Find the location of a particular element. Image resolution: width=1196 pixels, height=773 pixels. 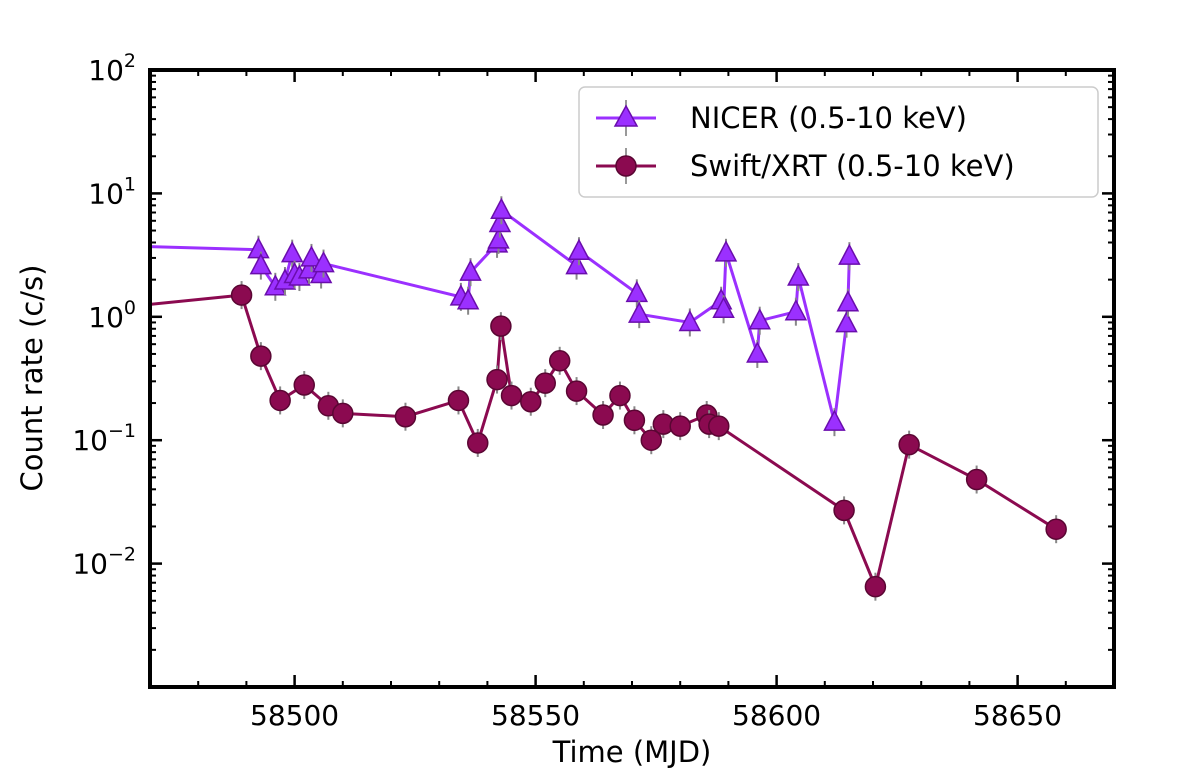

y-tick-label: 10⁰ is located at coordinates (112, 315).